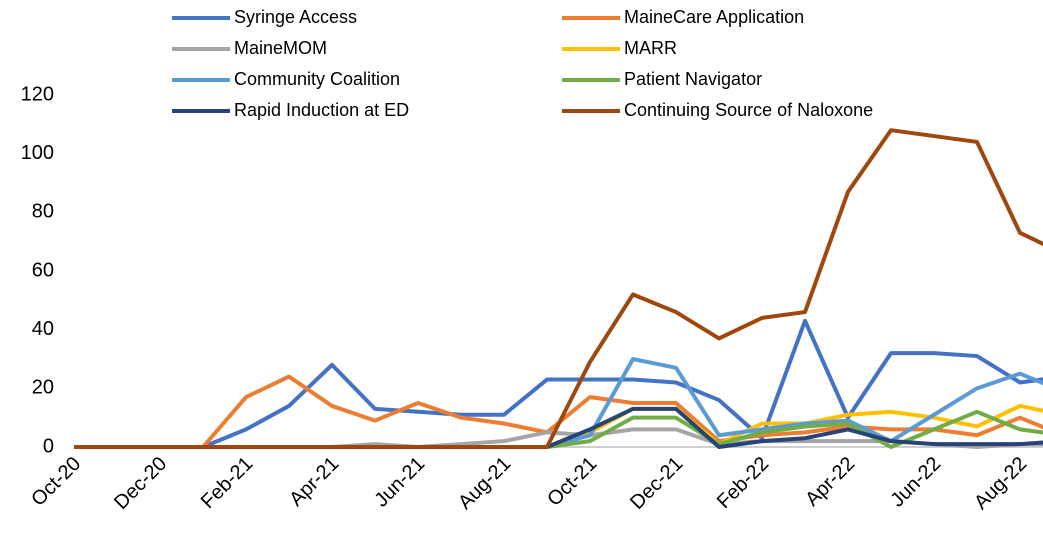 The image size is (1043, 535). What do you see at coordinates (693, 79) in the screenshot?
I see `legend-label: Patient Navigator` at bounding box center [693, 79].